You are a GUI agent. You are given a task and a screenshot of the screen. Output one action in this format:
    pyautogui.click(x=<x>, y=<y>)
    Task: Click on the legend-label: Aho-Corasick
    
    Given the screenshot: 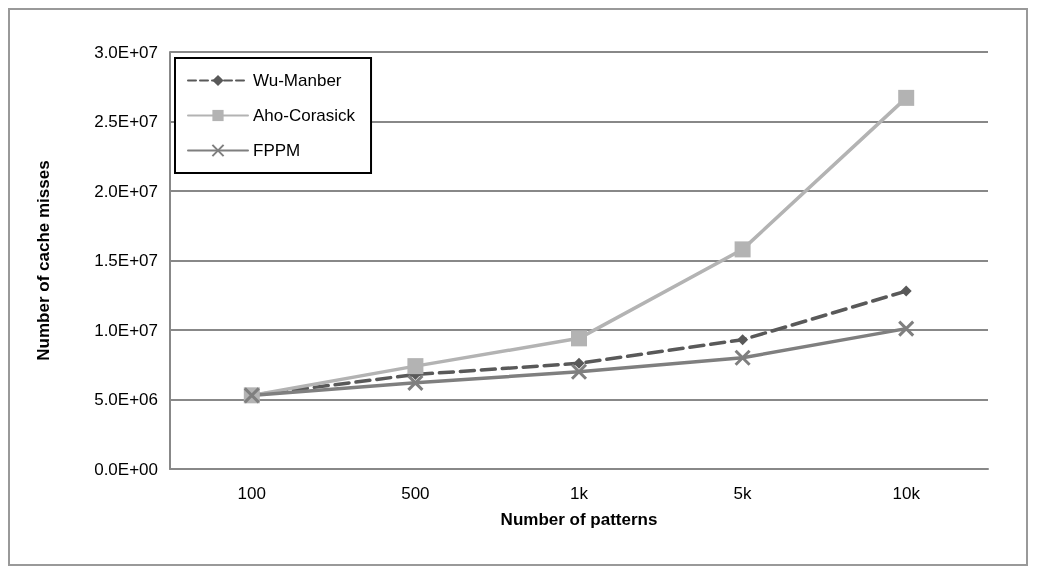 What is the action you would take?
    pyautogui.click(x=304, y=115)
    